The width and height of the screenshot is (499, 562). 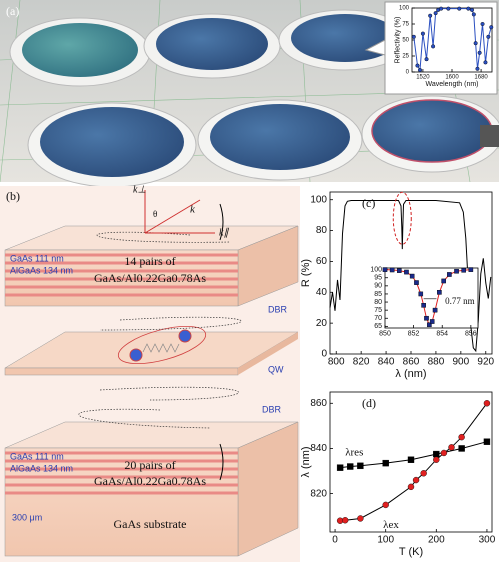 I want to click on y-tick-label: 80, so click(x=378, y=302).